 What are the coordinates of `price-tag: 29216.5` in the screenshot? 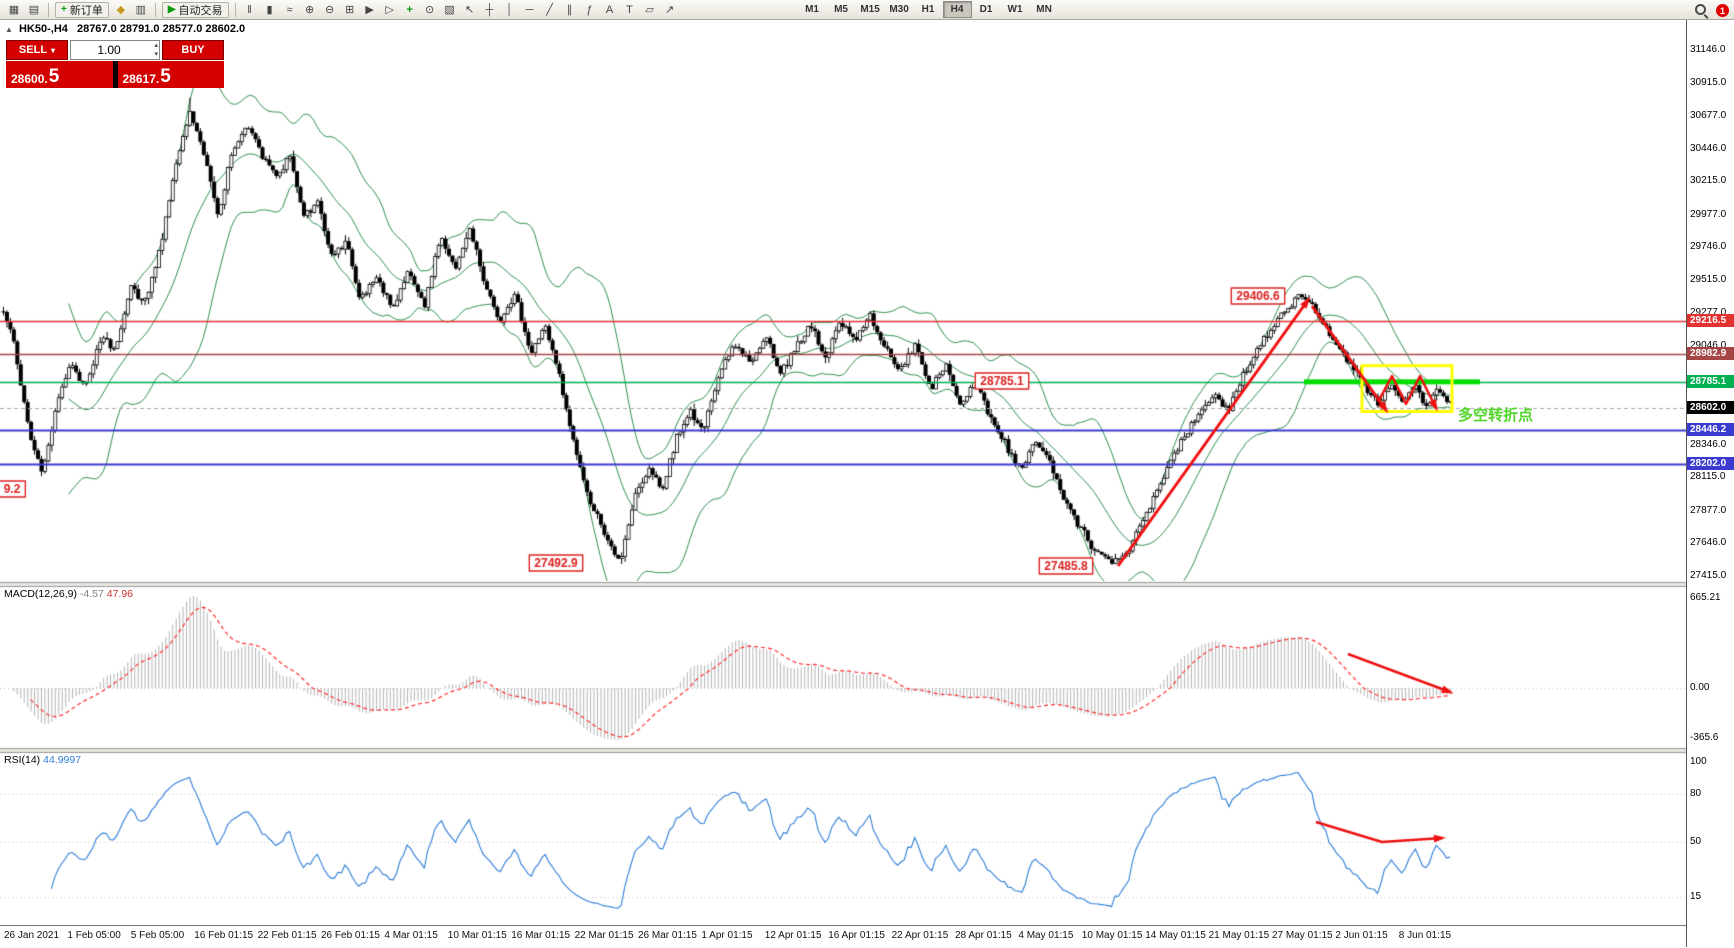 It's located at (1710, 321).